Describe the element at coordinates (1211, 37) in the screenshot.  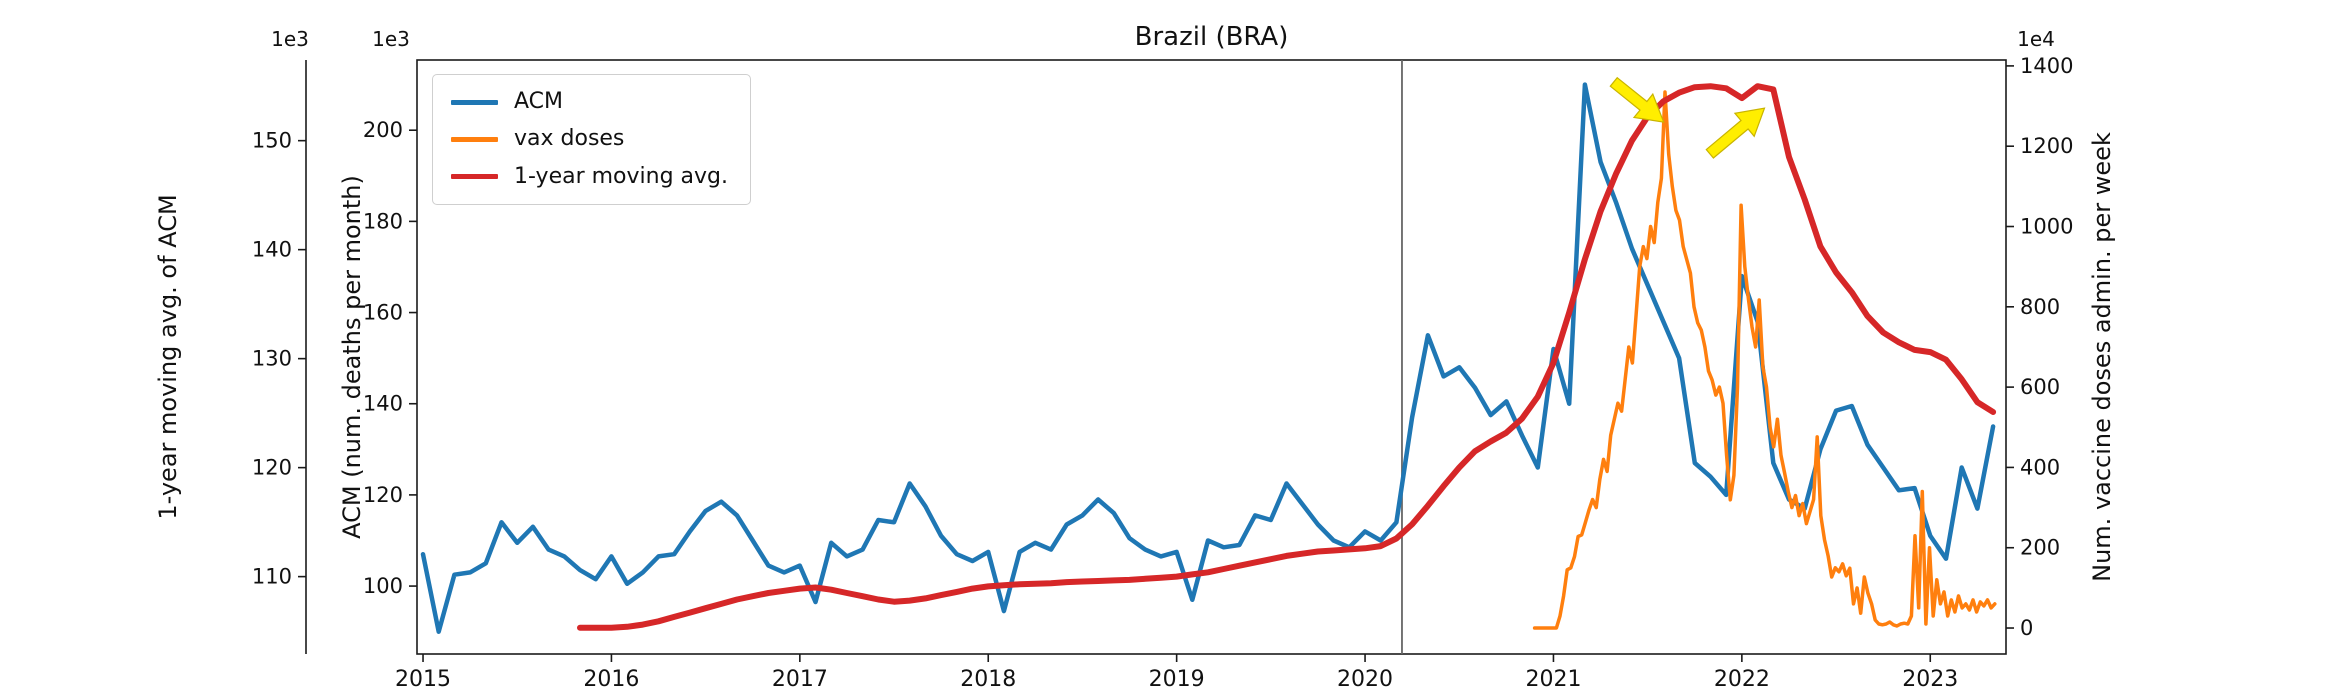
I see `chart-title: Brazil (BRA)` at that location.